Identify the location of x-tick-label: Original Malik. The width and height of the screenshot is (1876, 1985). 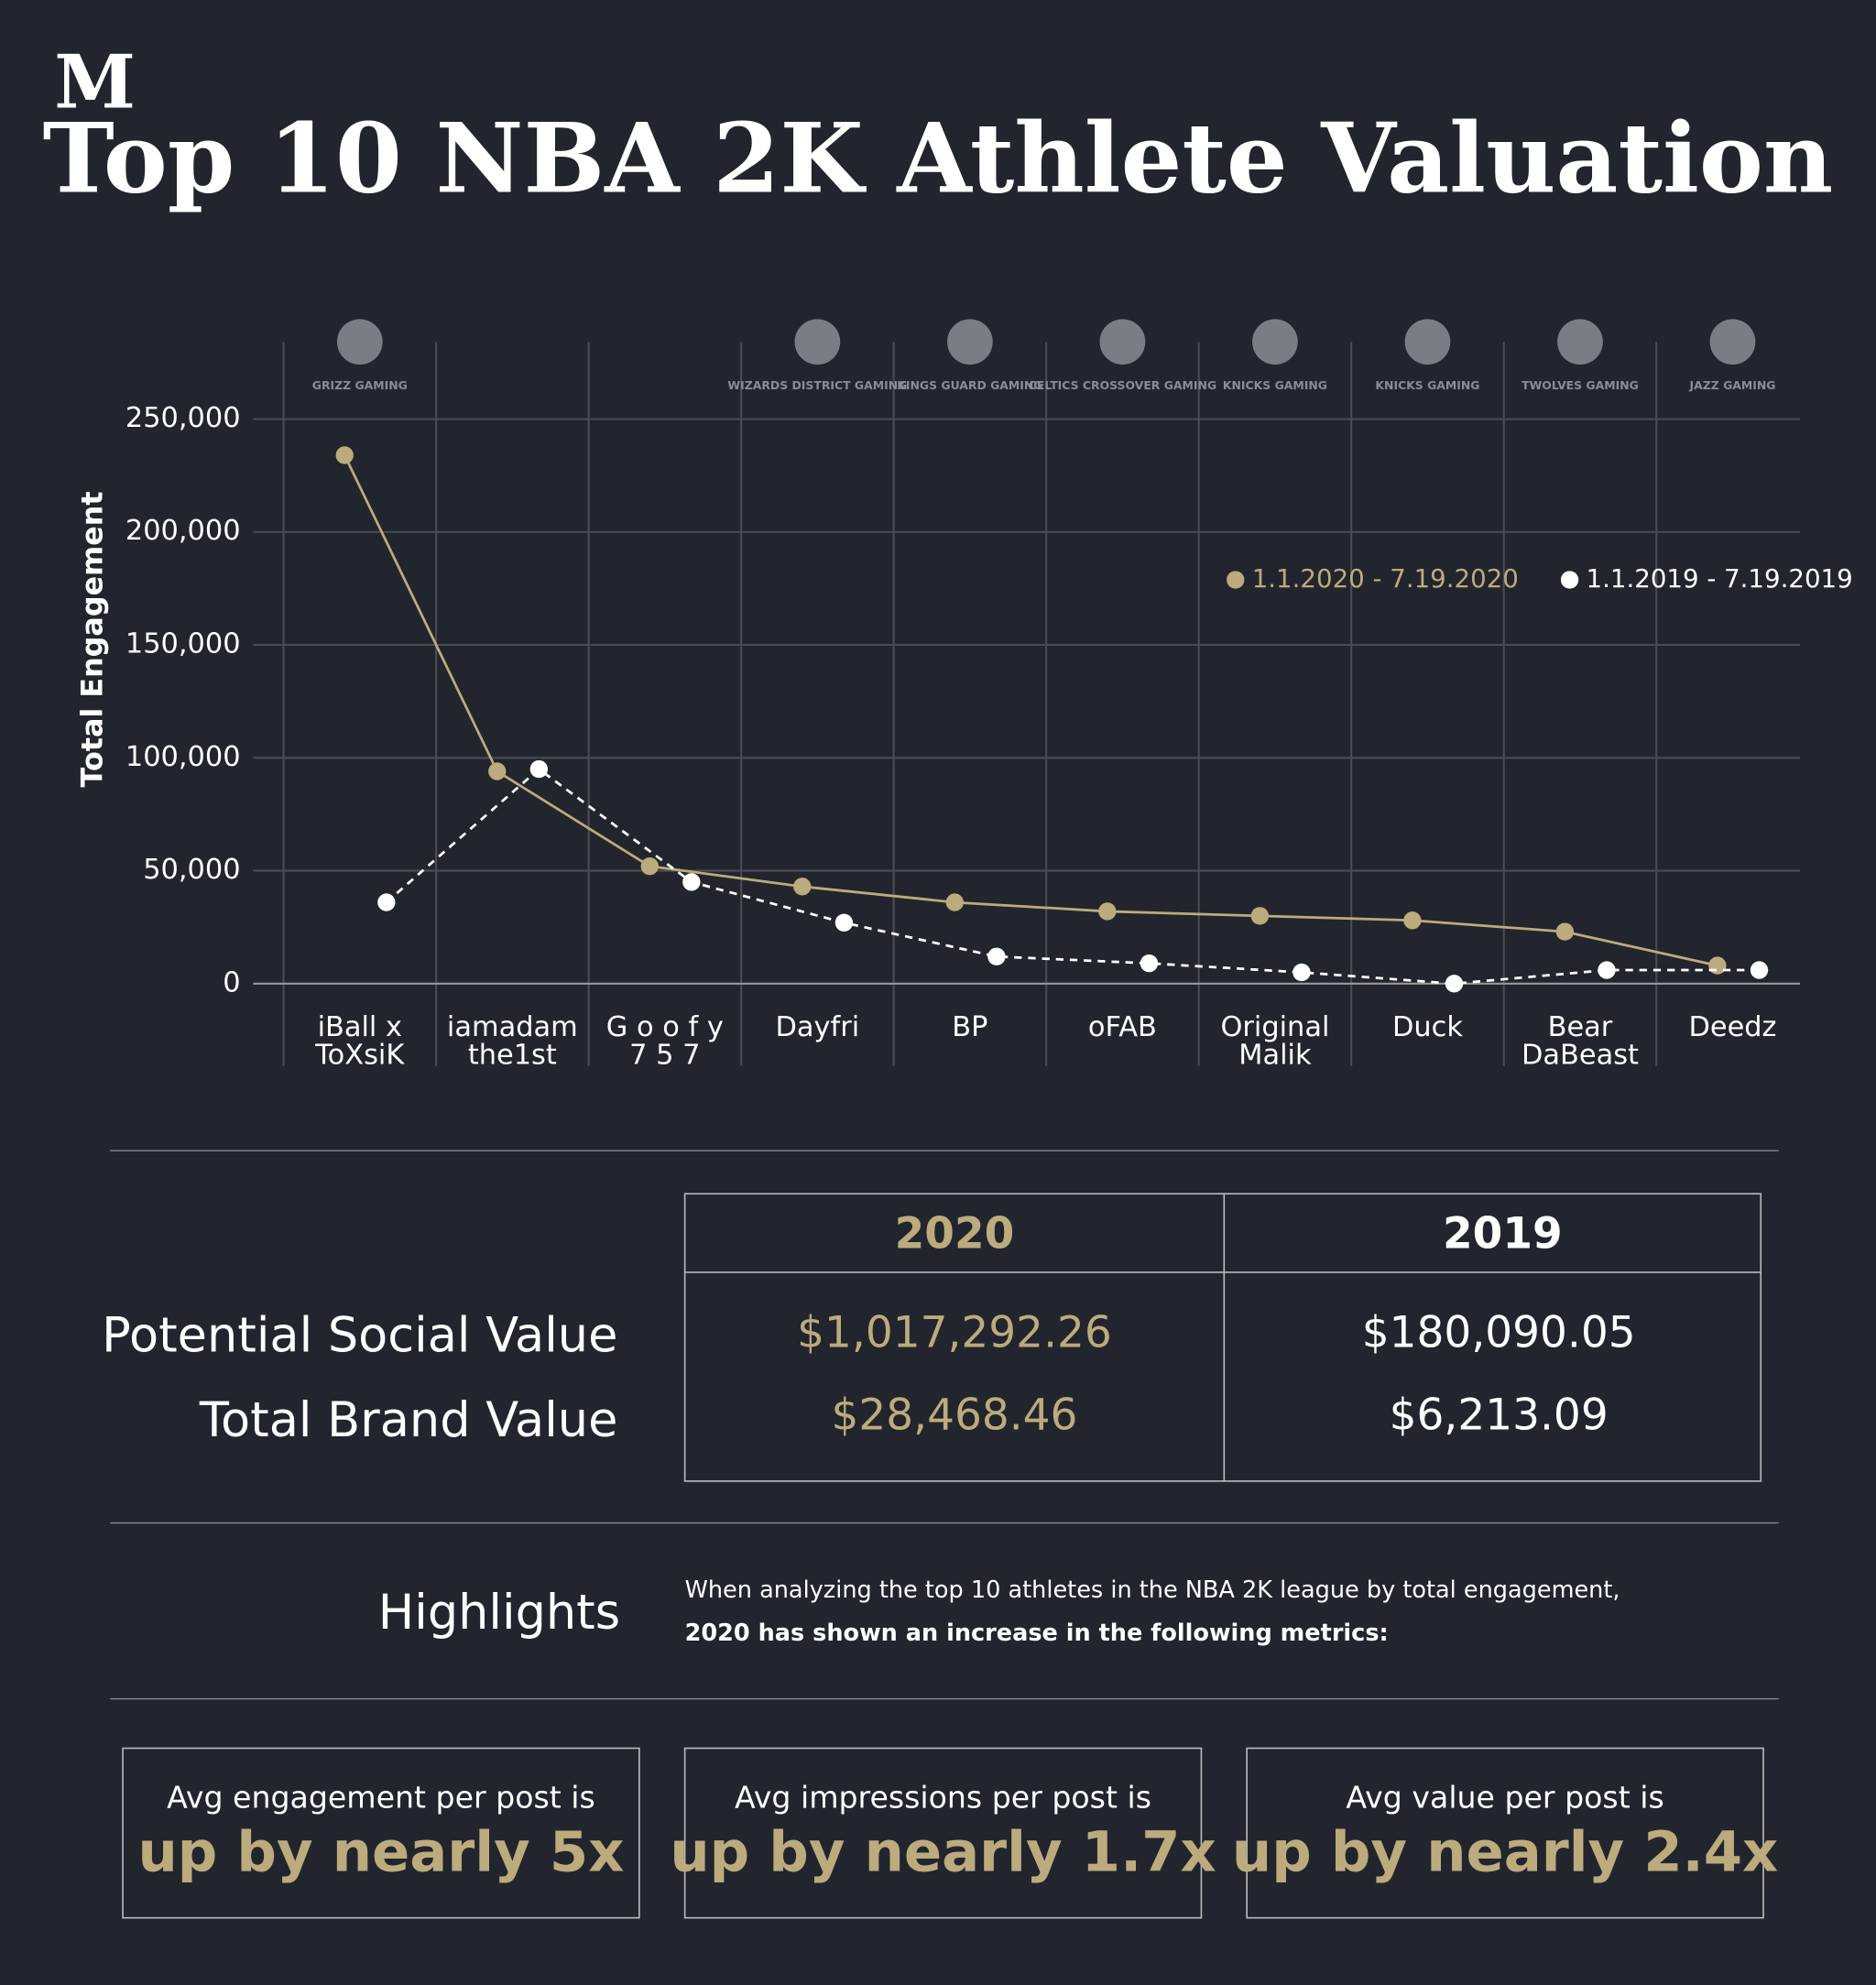
(1274, 1041).